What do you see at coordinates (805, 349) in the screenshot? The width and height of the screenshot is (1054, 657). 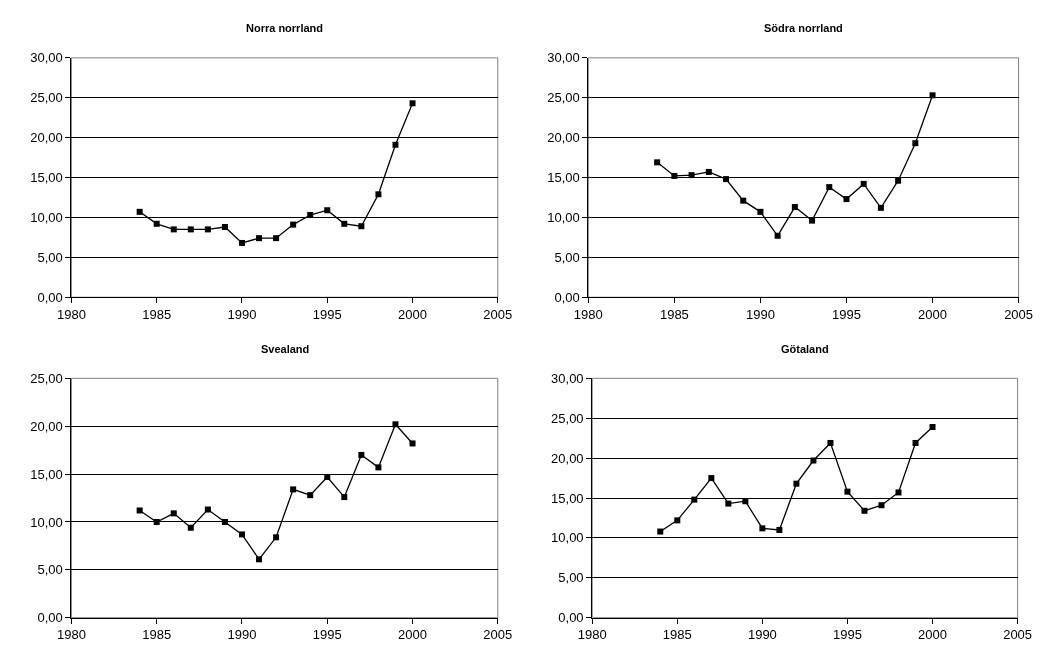 I see `chart-title: Götaland` at bounding box center [805, 349].